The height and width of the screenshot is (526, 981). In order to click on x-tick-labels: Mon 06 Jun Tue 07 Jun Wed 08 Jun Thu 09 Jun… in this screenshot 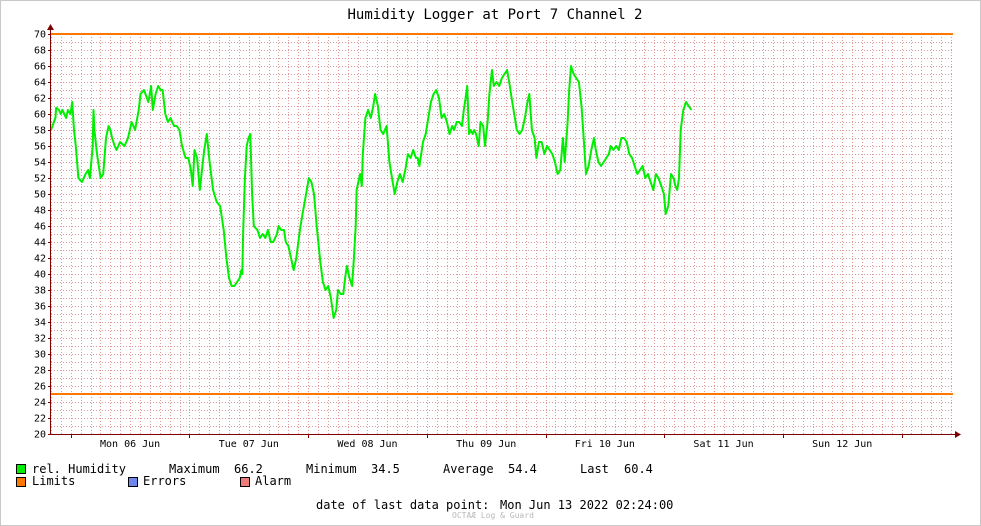, I will do `click(486, 444)`.